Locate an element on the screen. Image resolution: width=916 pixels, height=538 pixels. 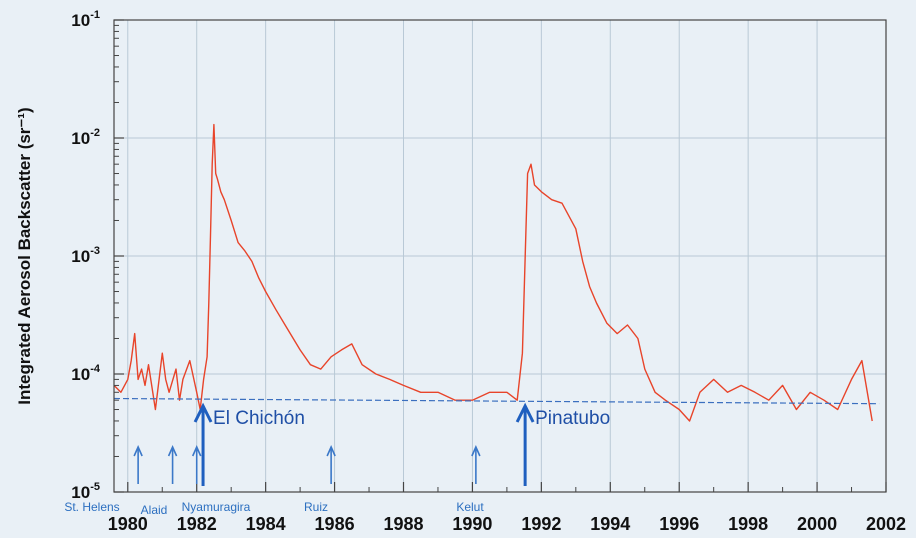
x-tick-label: 2002 is located at coordinates (886, 524).